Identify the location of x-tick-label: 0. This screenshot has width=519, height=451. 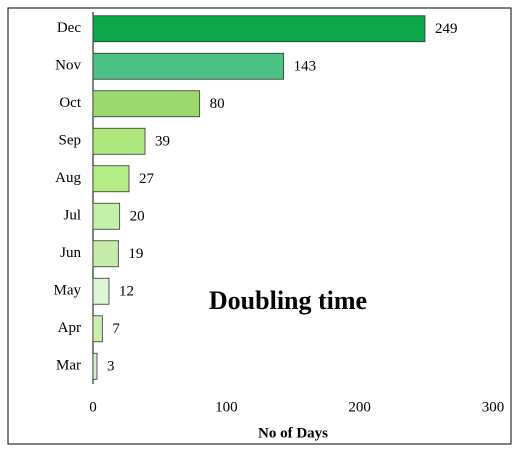
(93, 407).